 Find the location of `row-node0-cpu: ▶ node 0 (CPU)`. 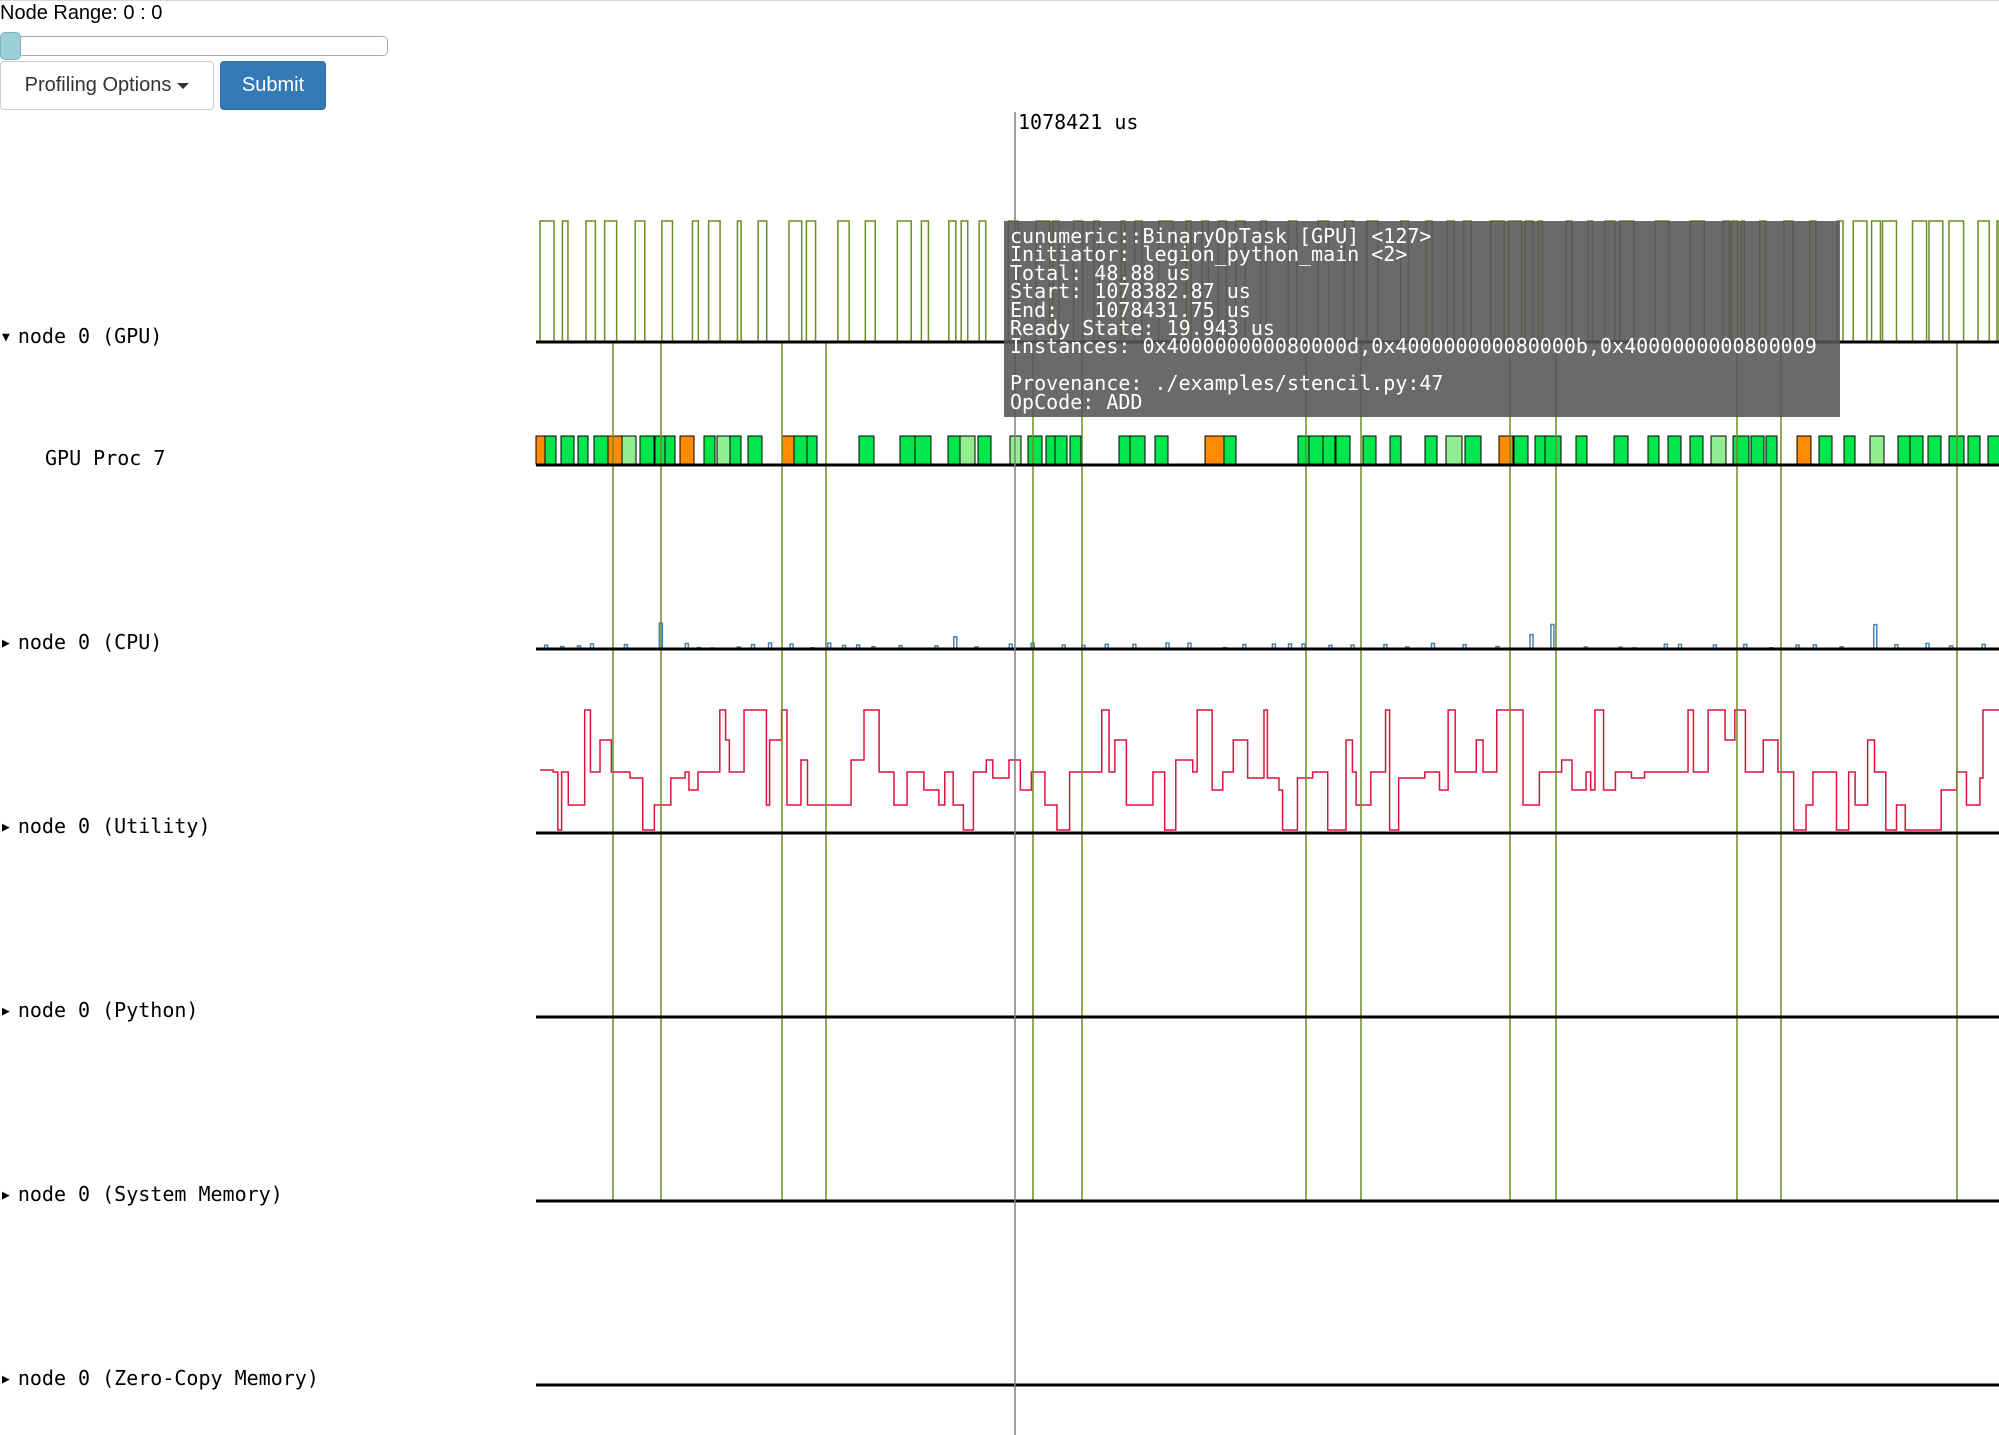

row-node0-cpu: ▶ node 0 (CPU) is located at coordinates (82, 642).